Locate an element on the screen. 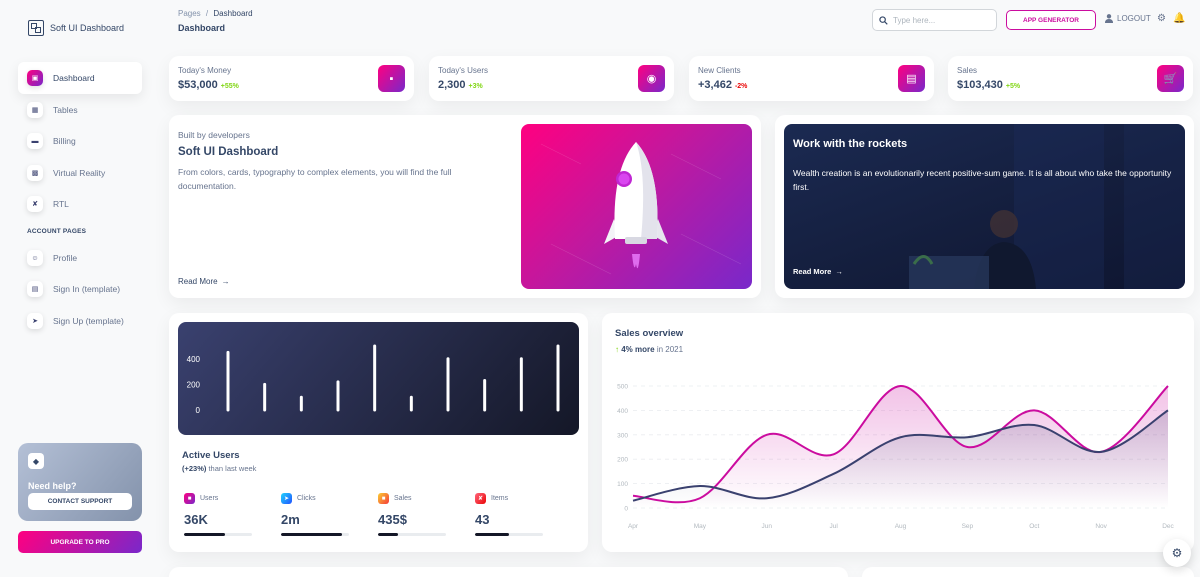  x-tick-label: Aug is located at coordinates (901, 526).